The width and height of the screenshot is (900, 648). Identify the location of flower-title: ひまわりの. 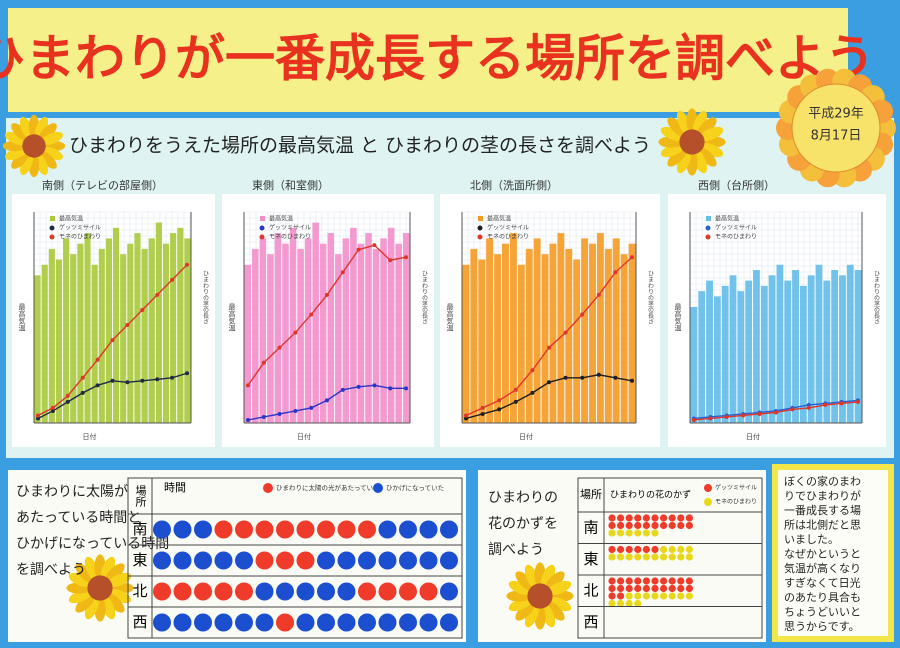
(523, 498).